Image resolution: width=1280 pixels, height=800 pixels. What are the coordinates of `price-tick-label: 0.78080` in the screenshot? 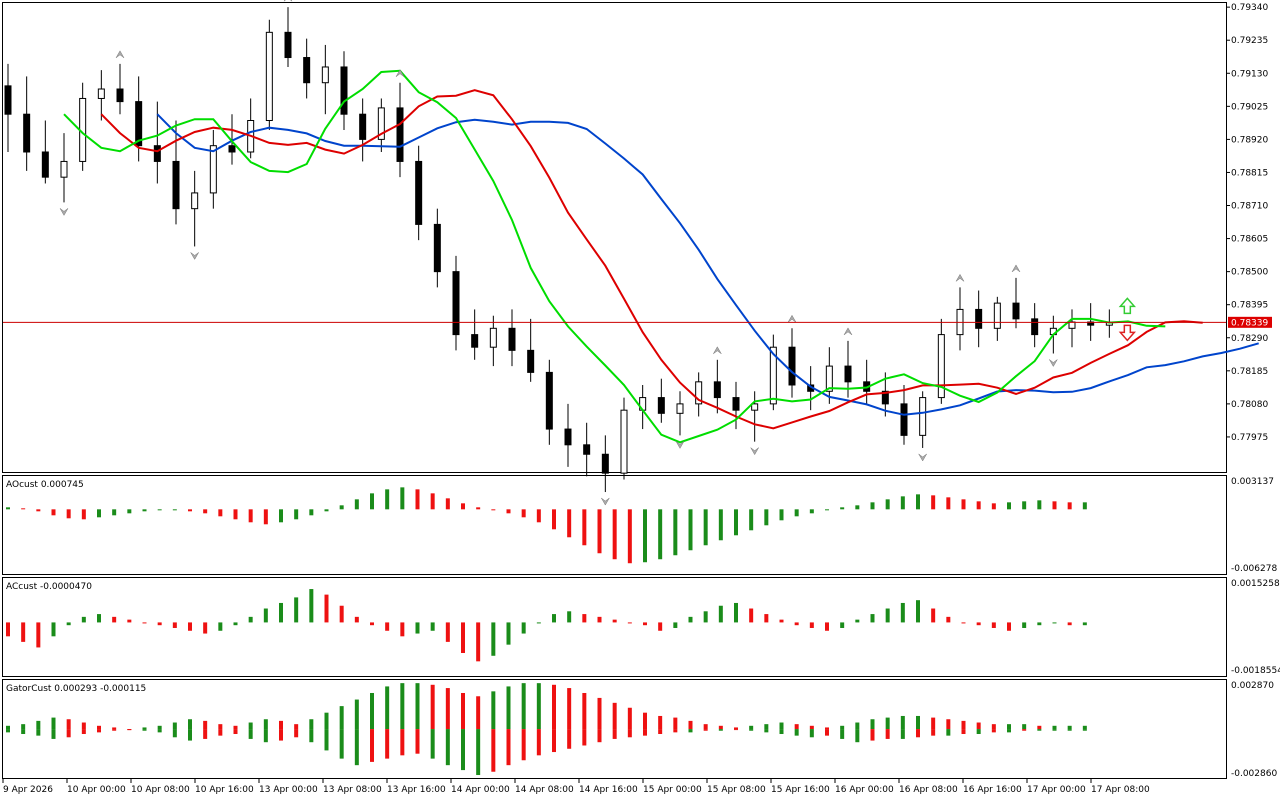 It's located at (1249, 405).